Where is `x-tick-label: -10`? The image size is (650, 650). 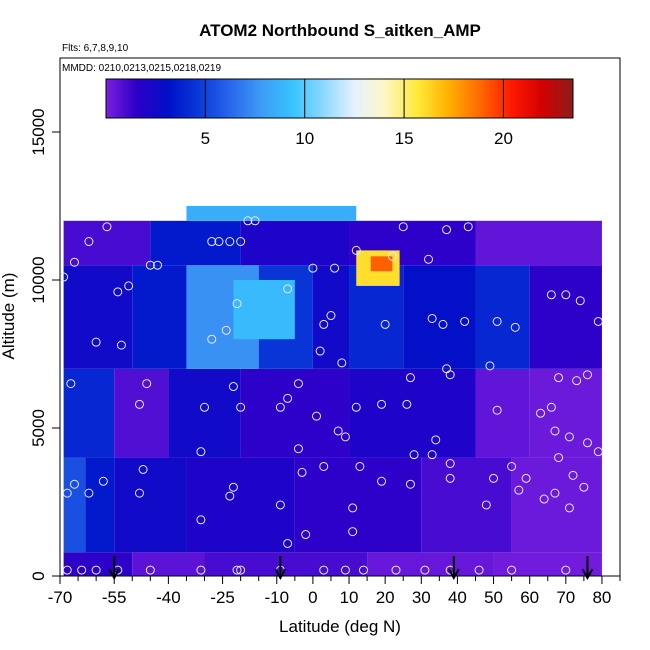
x-tick-label: -10 is located at coordinates (276, 597).